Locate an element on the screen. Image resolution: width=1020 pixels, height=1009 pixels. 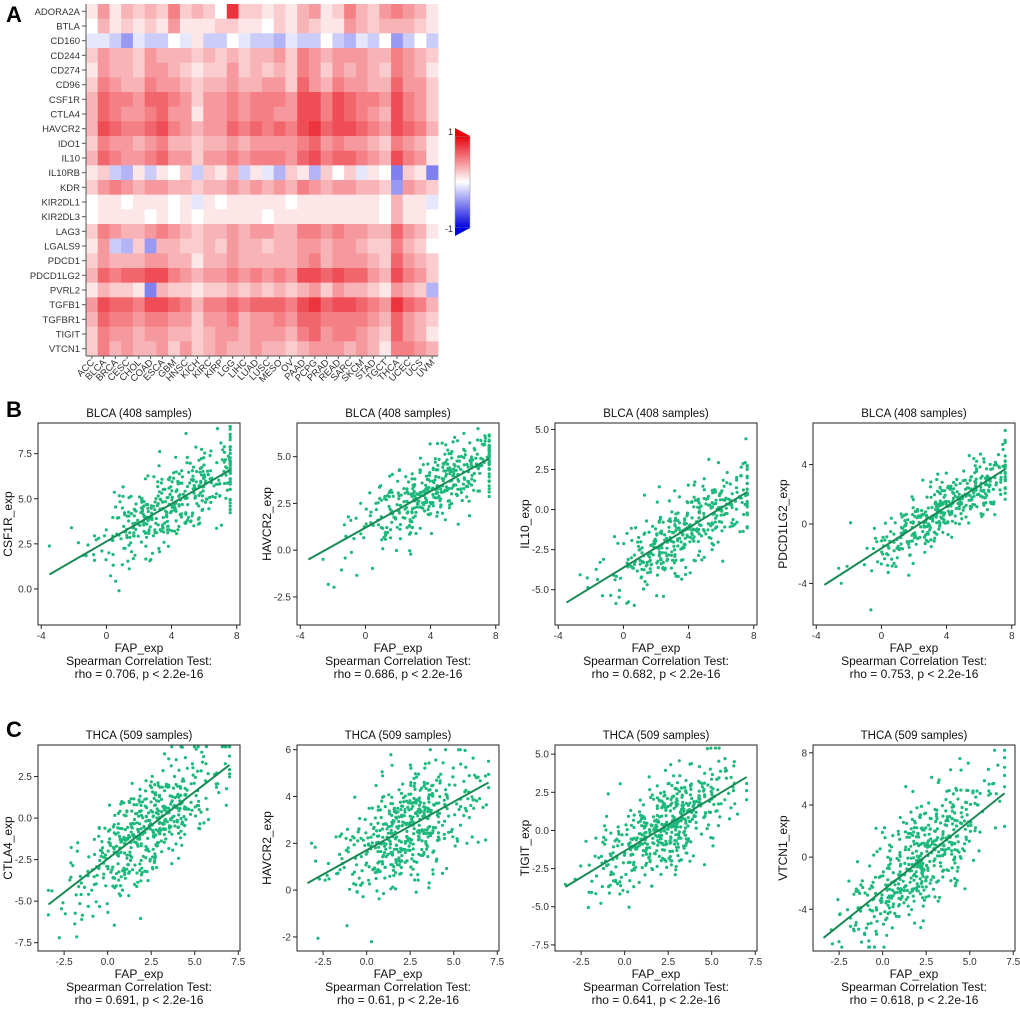
regression-line is located at coordinates (656, 832).